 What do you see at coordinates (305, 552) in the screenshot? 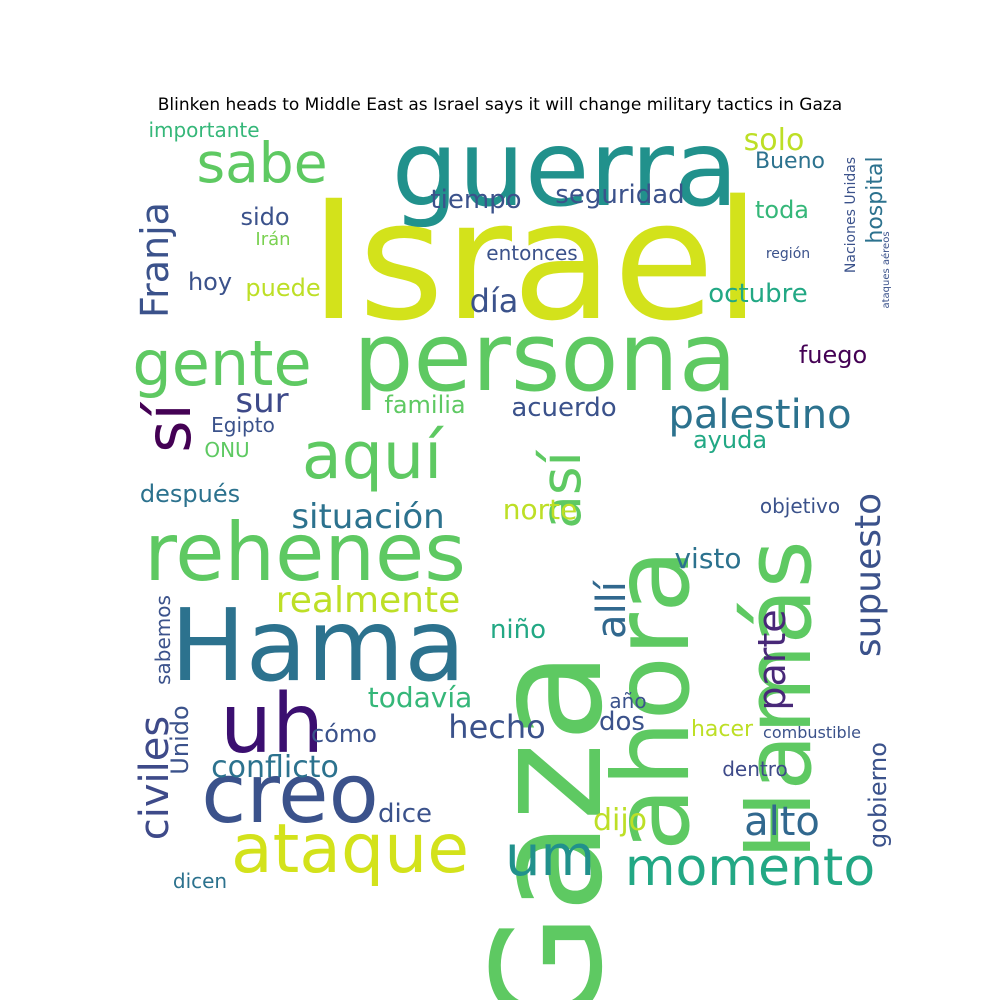
I see `word-rehenes: rehenes` at bounding box center [305, 552].